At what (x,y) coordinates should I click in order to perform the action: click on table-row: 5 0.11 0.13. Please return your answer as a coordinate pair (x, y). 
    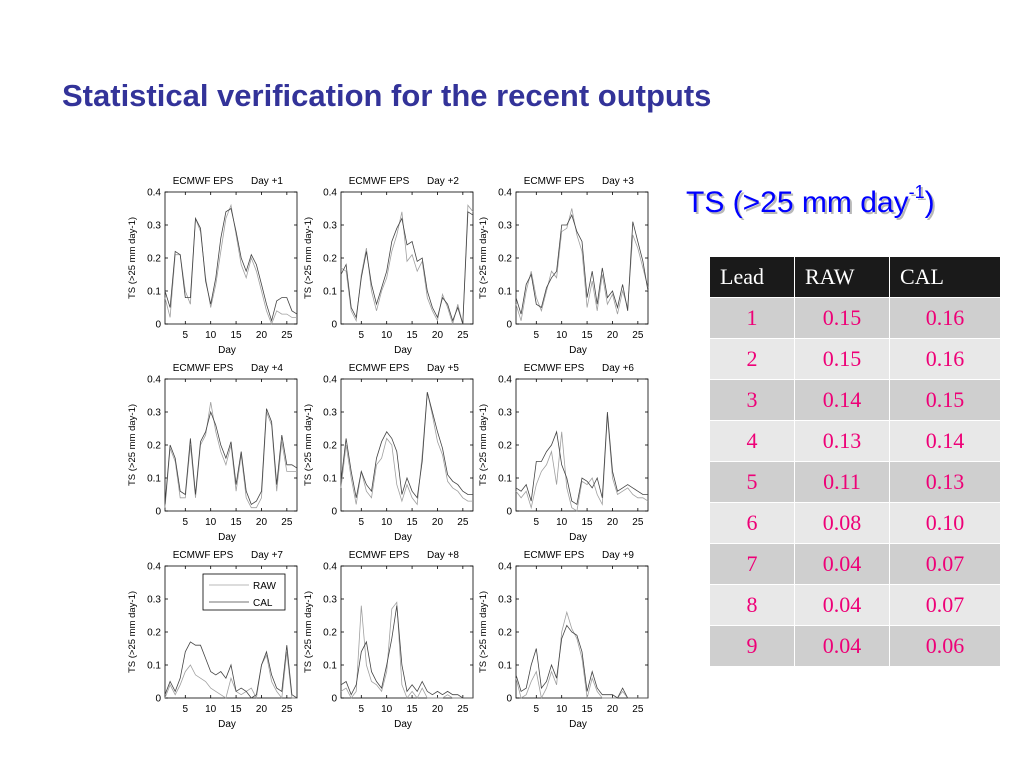
    Looking at the image, I should click on (855, 482).